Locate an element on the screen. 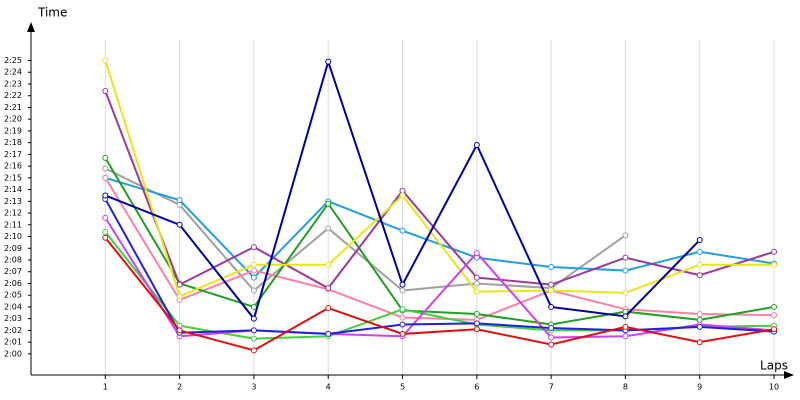  y-tick-label: 2:24 is located at coordinates (13, 72).